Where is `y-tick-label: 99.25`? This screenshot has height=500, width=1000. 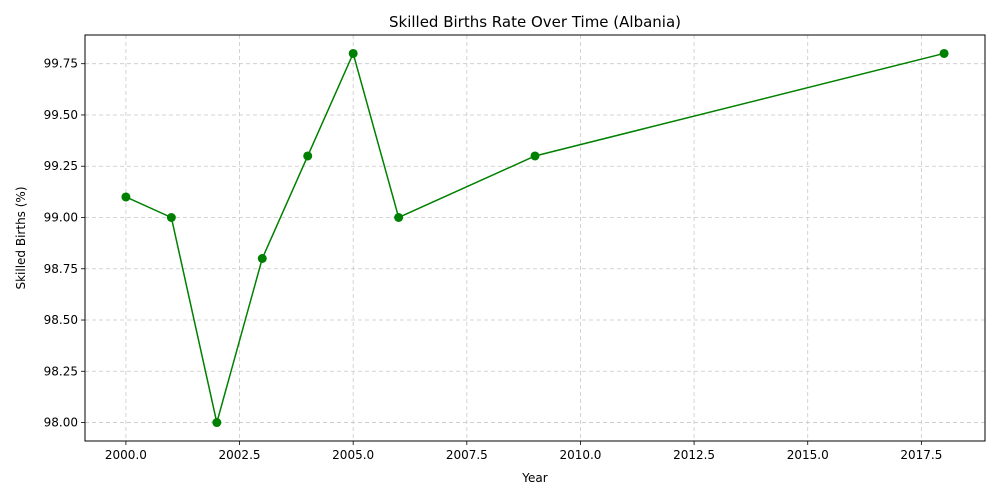 y-tick-label: 99.25 is located at coordinates (61, 166).